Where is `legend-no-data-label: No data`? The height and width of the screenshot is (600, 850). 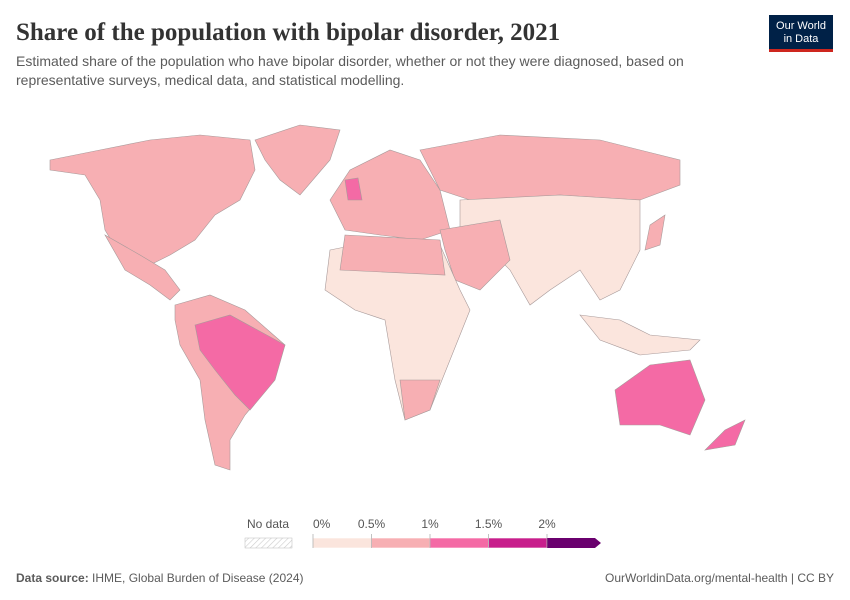 legend-no-data-label: No data is located at coordinates (268, 524).